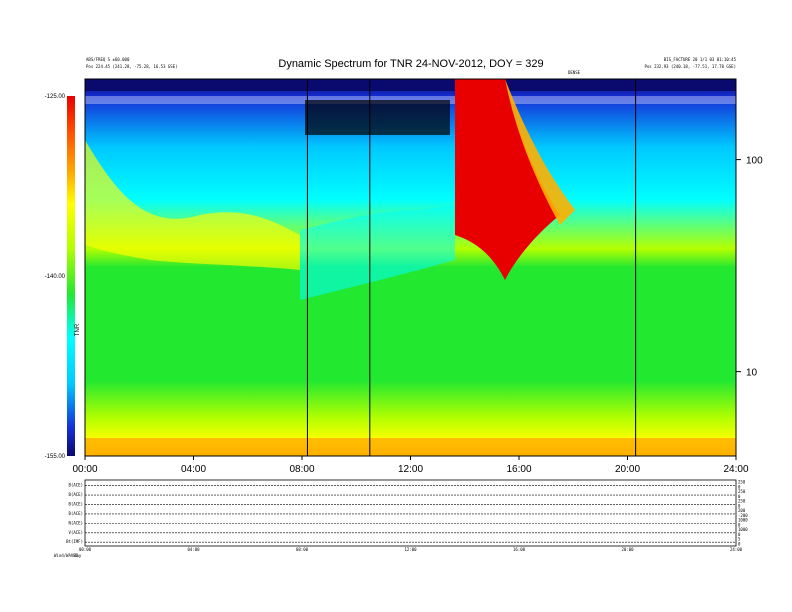 Image resolution: width=792 pixels, height=612 pixels. What do you see at coordinates (690, 66) in the screenshot?
I see `header-right-line2: Pos 232.93 (240.18, -77.51, 17.78 GSE)` at bounding box center [690, 66].